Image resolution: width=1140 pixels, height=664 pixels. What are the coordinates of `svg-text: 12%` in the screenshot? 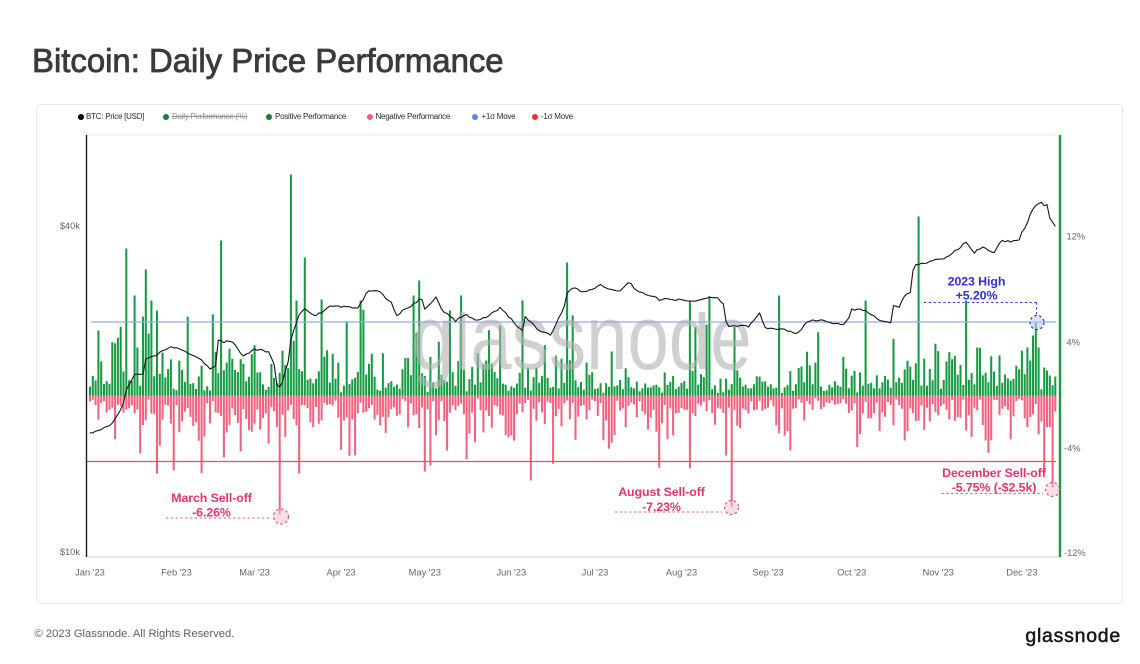 It's located at (1076, 237).